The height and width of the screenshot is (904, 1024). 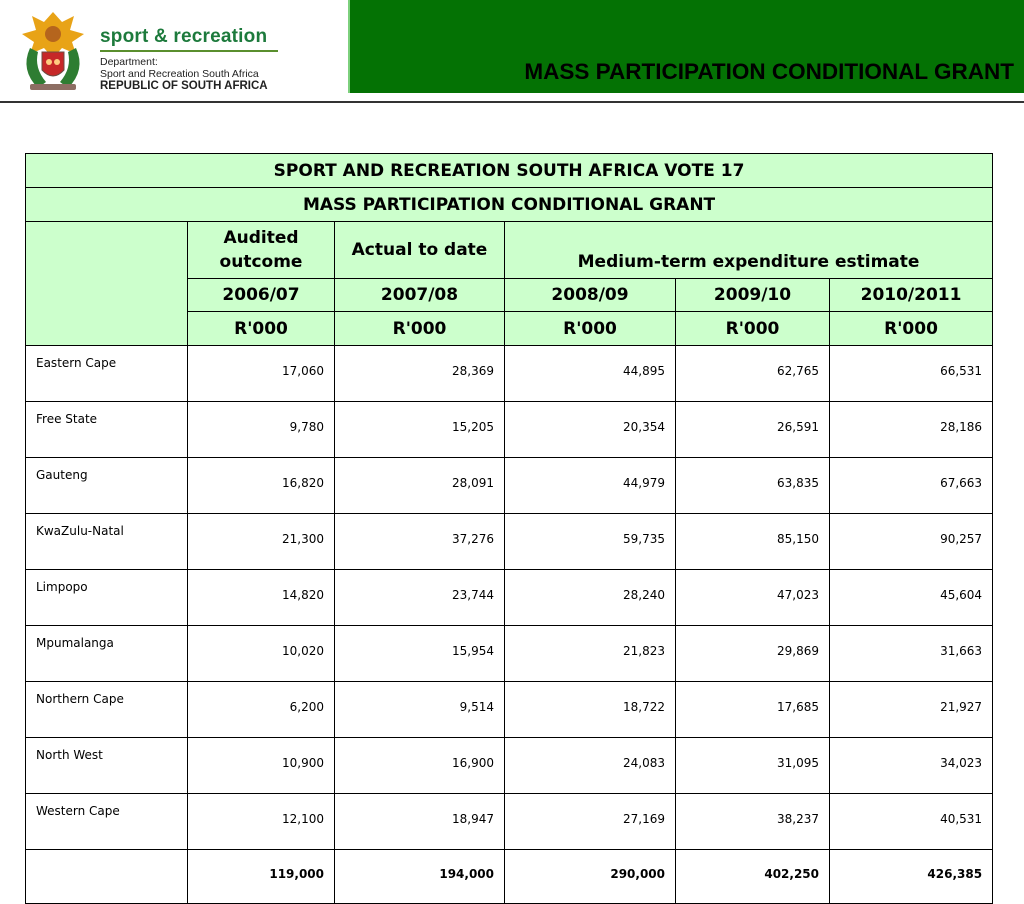 I want to click on value-cell: 28,091, so click(x=419, y=485).